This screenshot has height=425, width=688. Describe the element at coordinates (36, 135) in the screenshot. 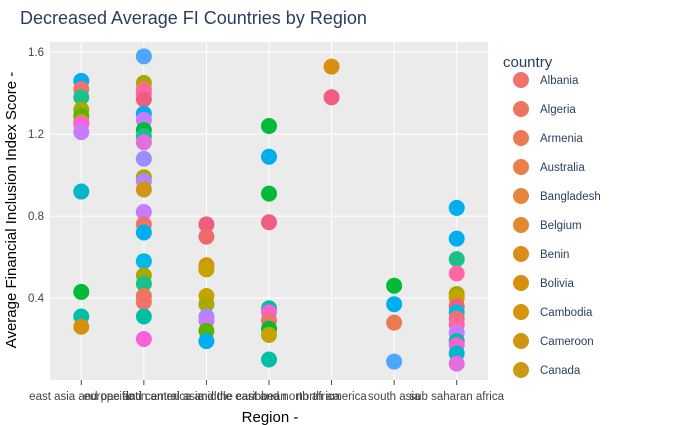

I see `y-tick-label: 1.2` at that location.